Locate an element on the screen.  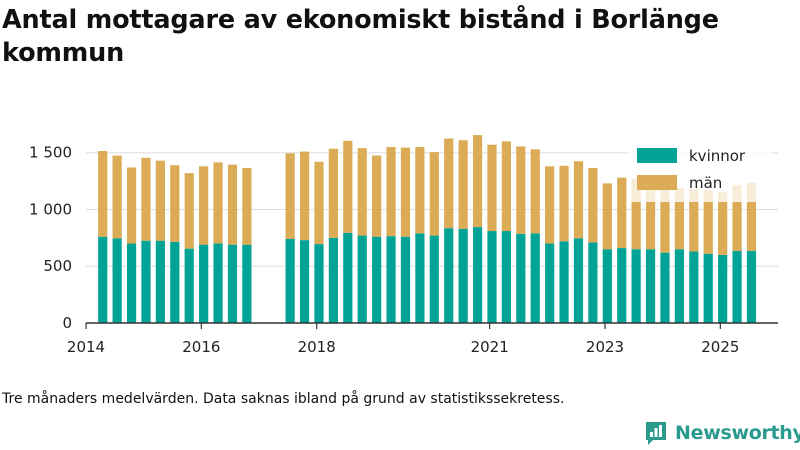
legend: kvinnor män is located at coordinates (700, 171).